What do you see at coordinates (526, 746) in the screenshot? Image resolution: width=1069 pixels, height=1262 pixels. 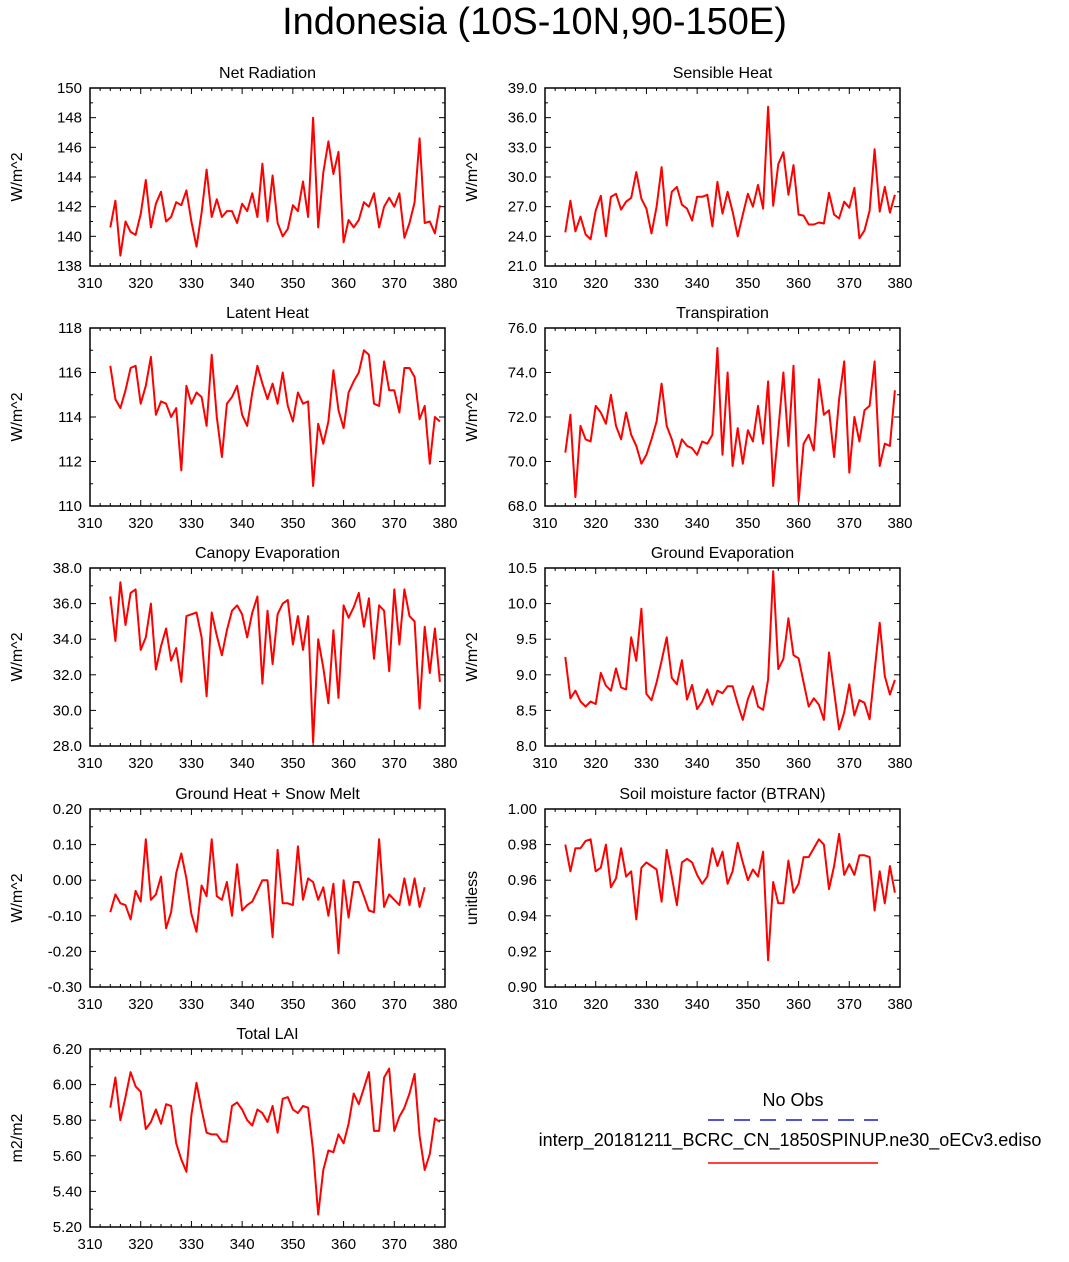 I see `y-tick-label: 8.0` at bounding box center [526, 746].